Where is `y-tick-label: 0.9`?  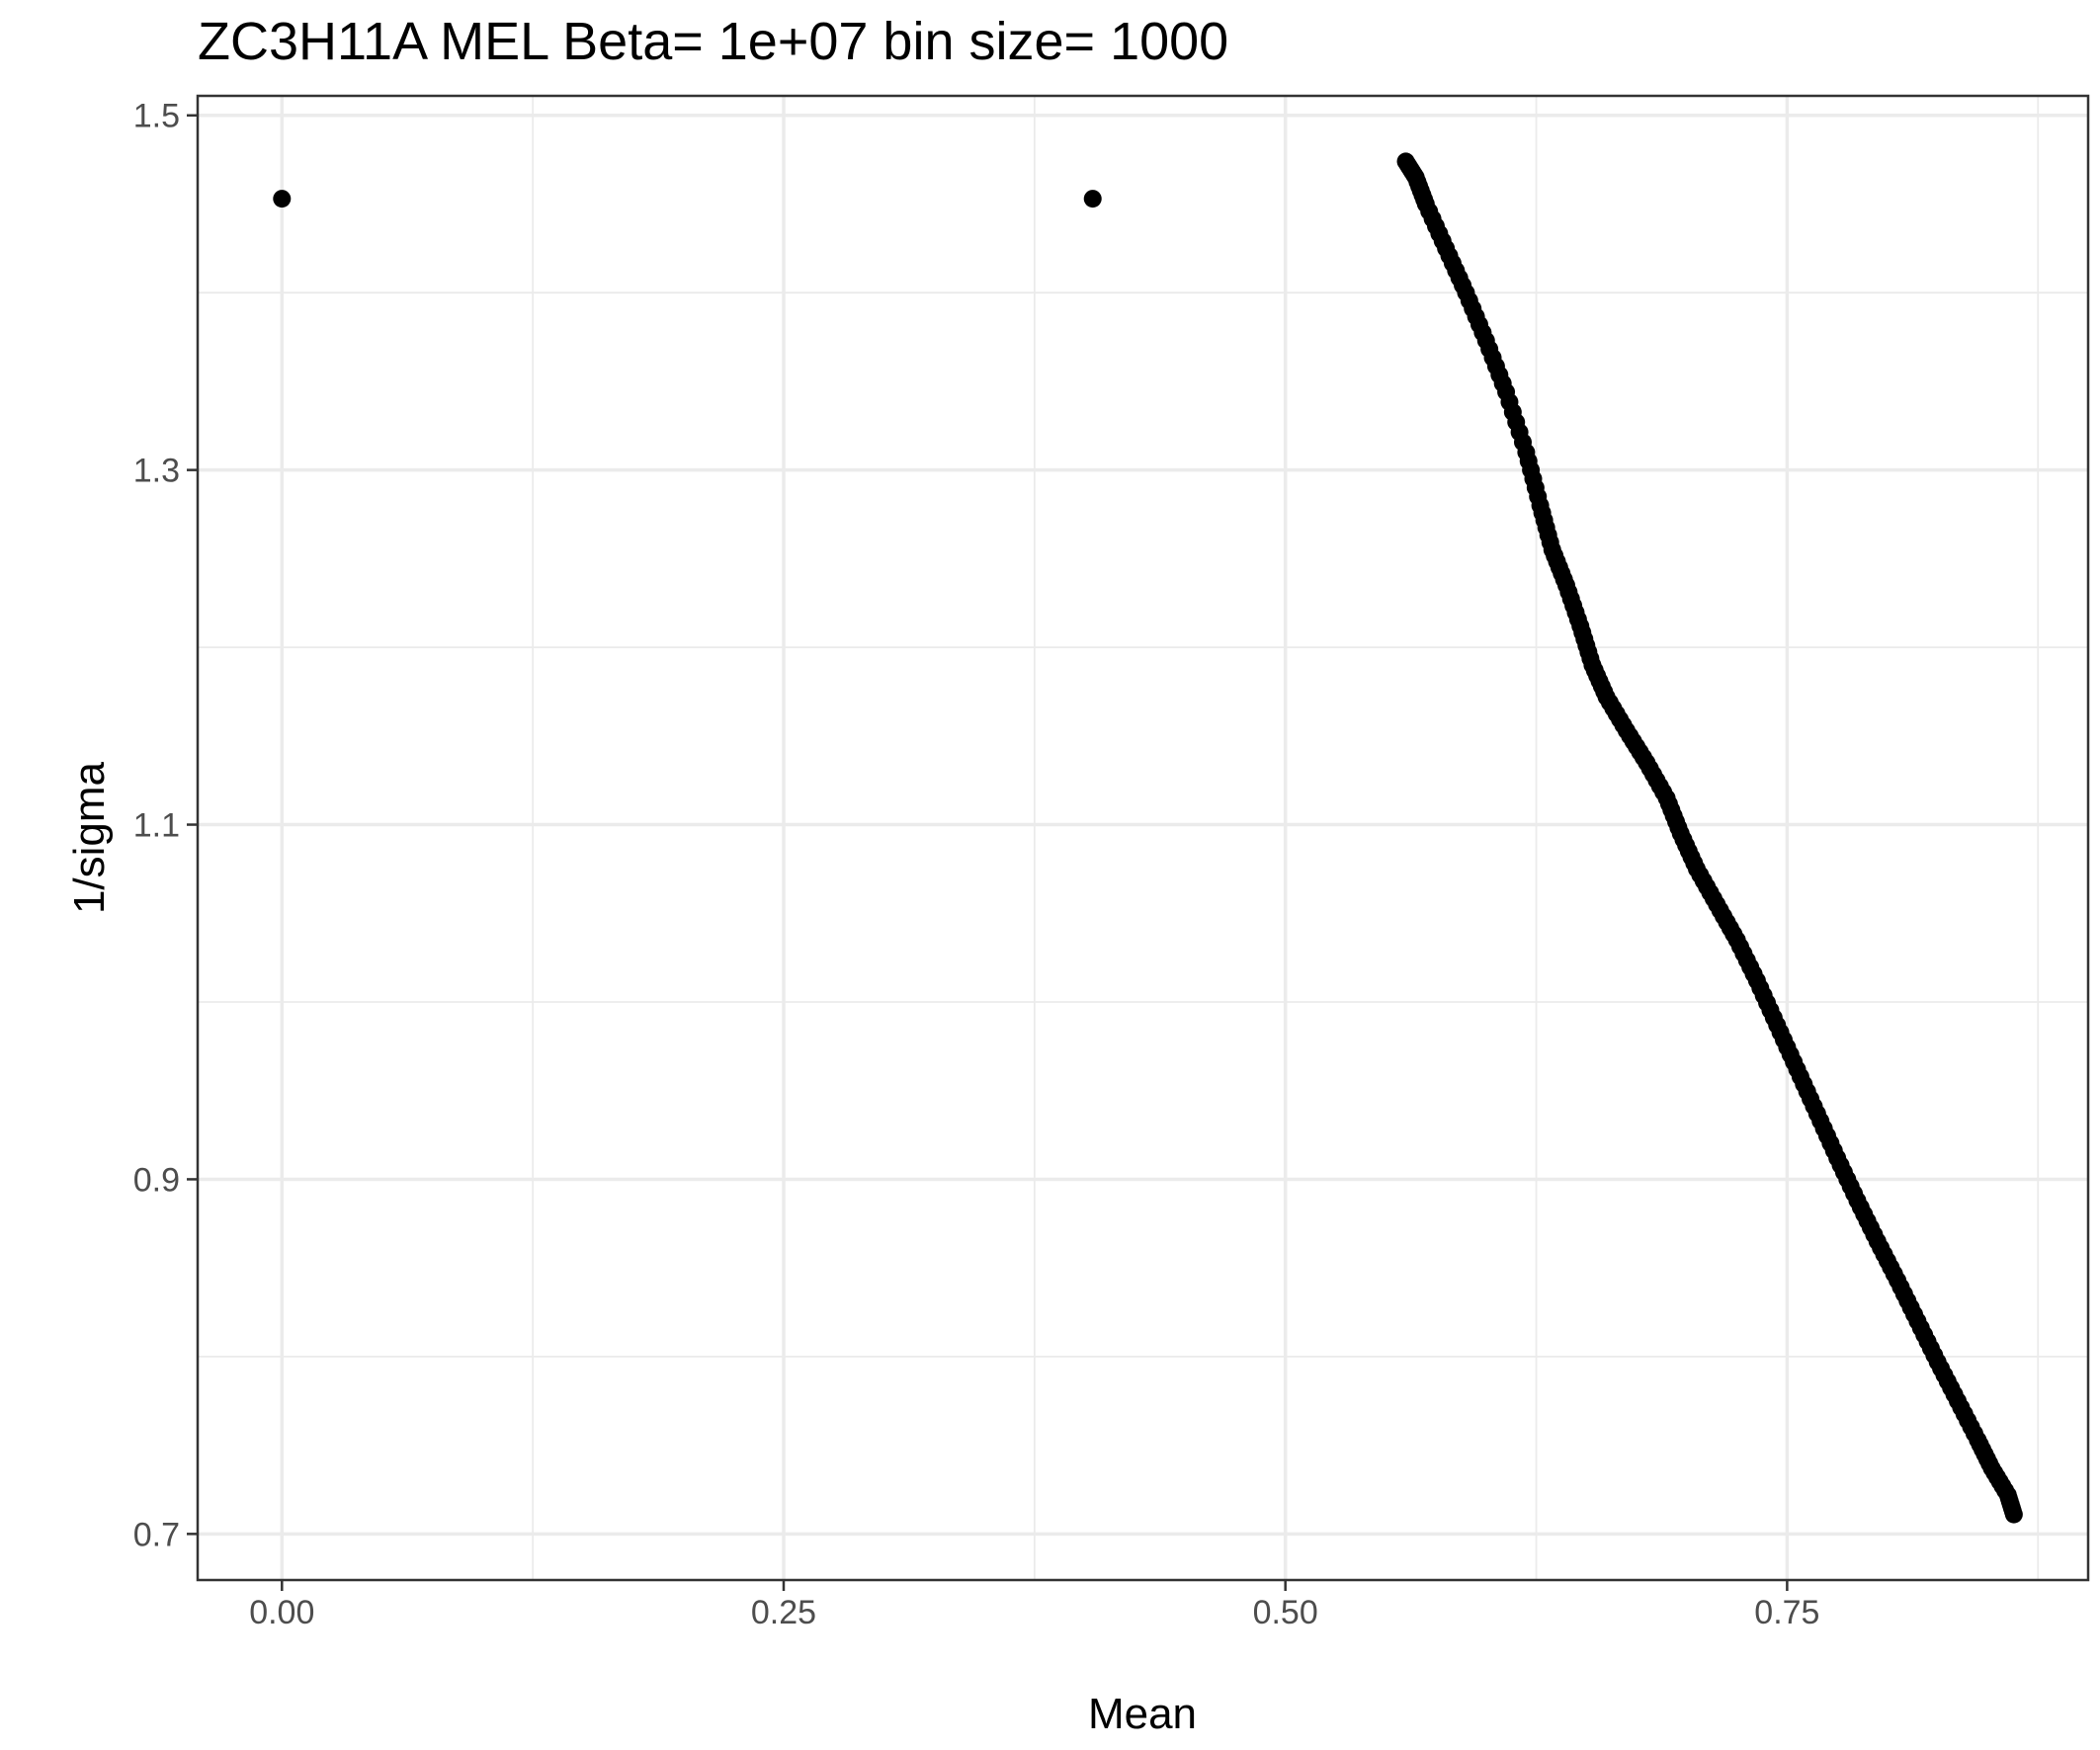 y-tick-label: 0.9 is located at coordinates (156, 1180).